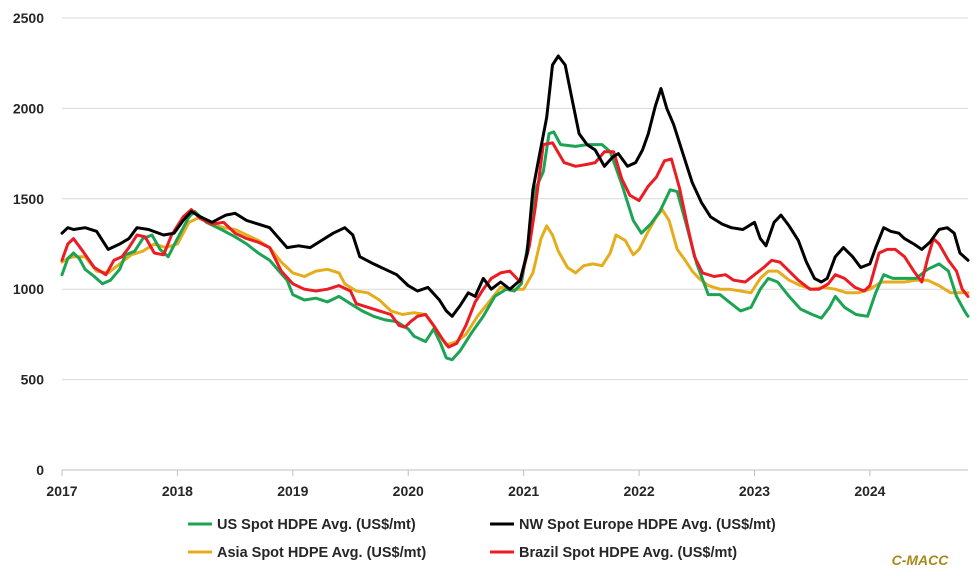 Image resolution: width=980 pixels, height=573 pixels. What do you see at coordinates (921, 560) in the screenshot?
I see `source-label: C-MACC` at bounding box center [921, 560].